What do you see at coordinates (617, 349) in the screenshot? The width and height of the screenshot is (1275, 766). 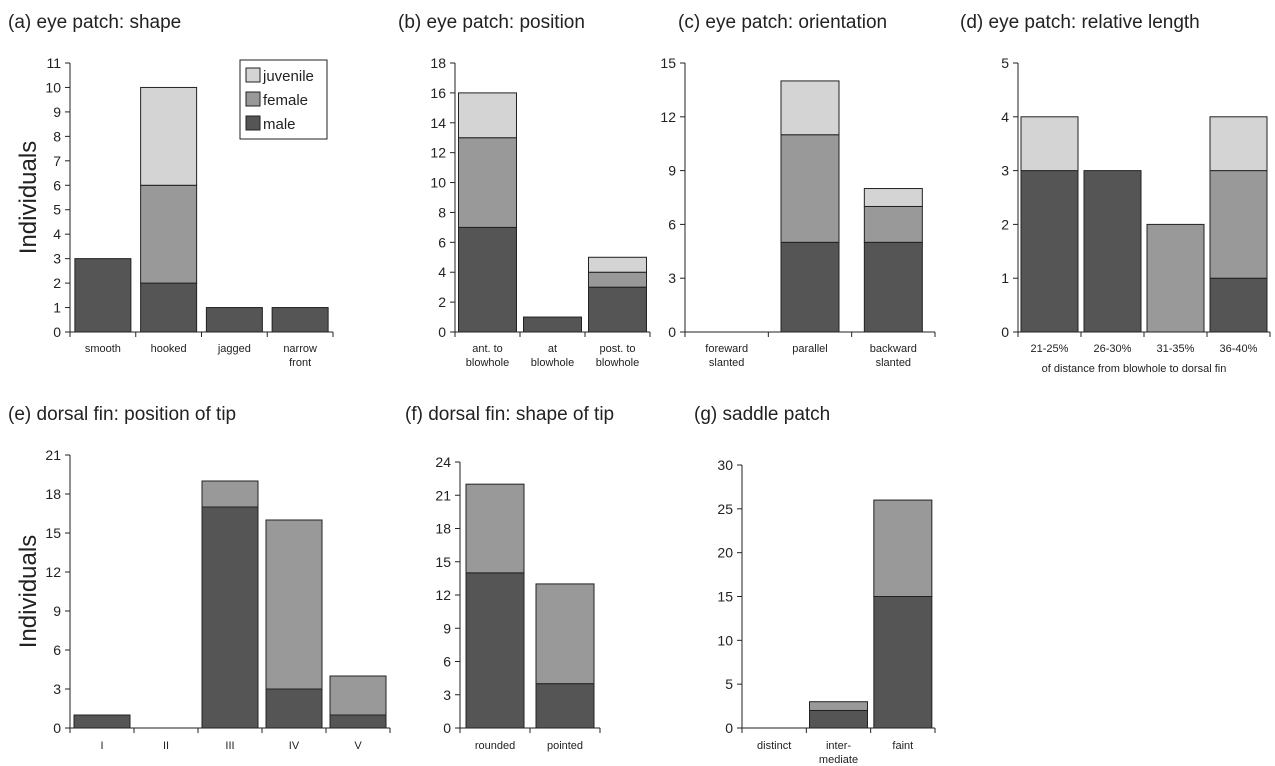 I see `category-label: post. to` at bounding box center [617, 349].